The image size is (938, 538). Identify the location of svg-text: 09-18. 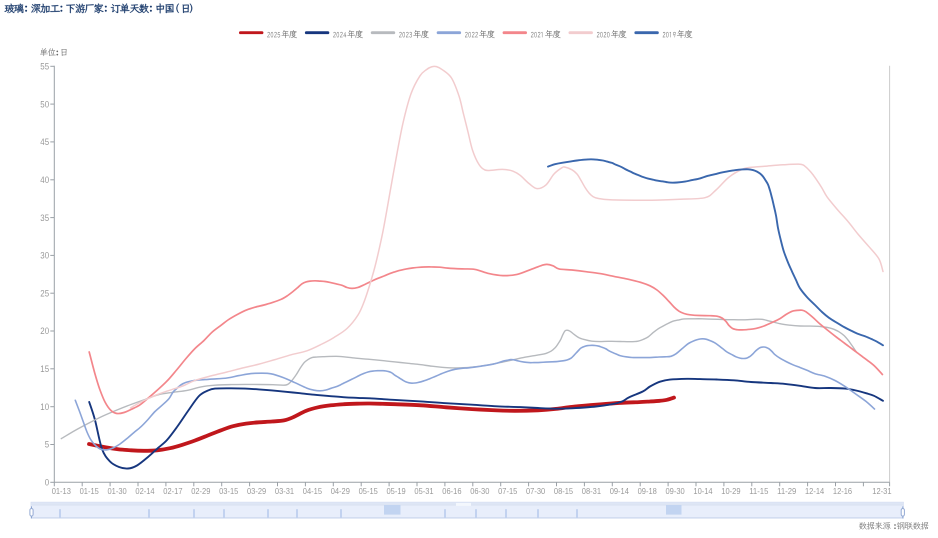
(647, 491).